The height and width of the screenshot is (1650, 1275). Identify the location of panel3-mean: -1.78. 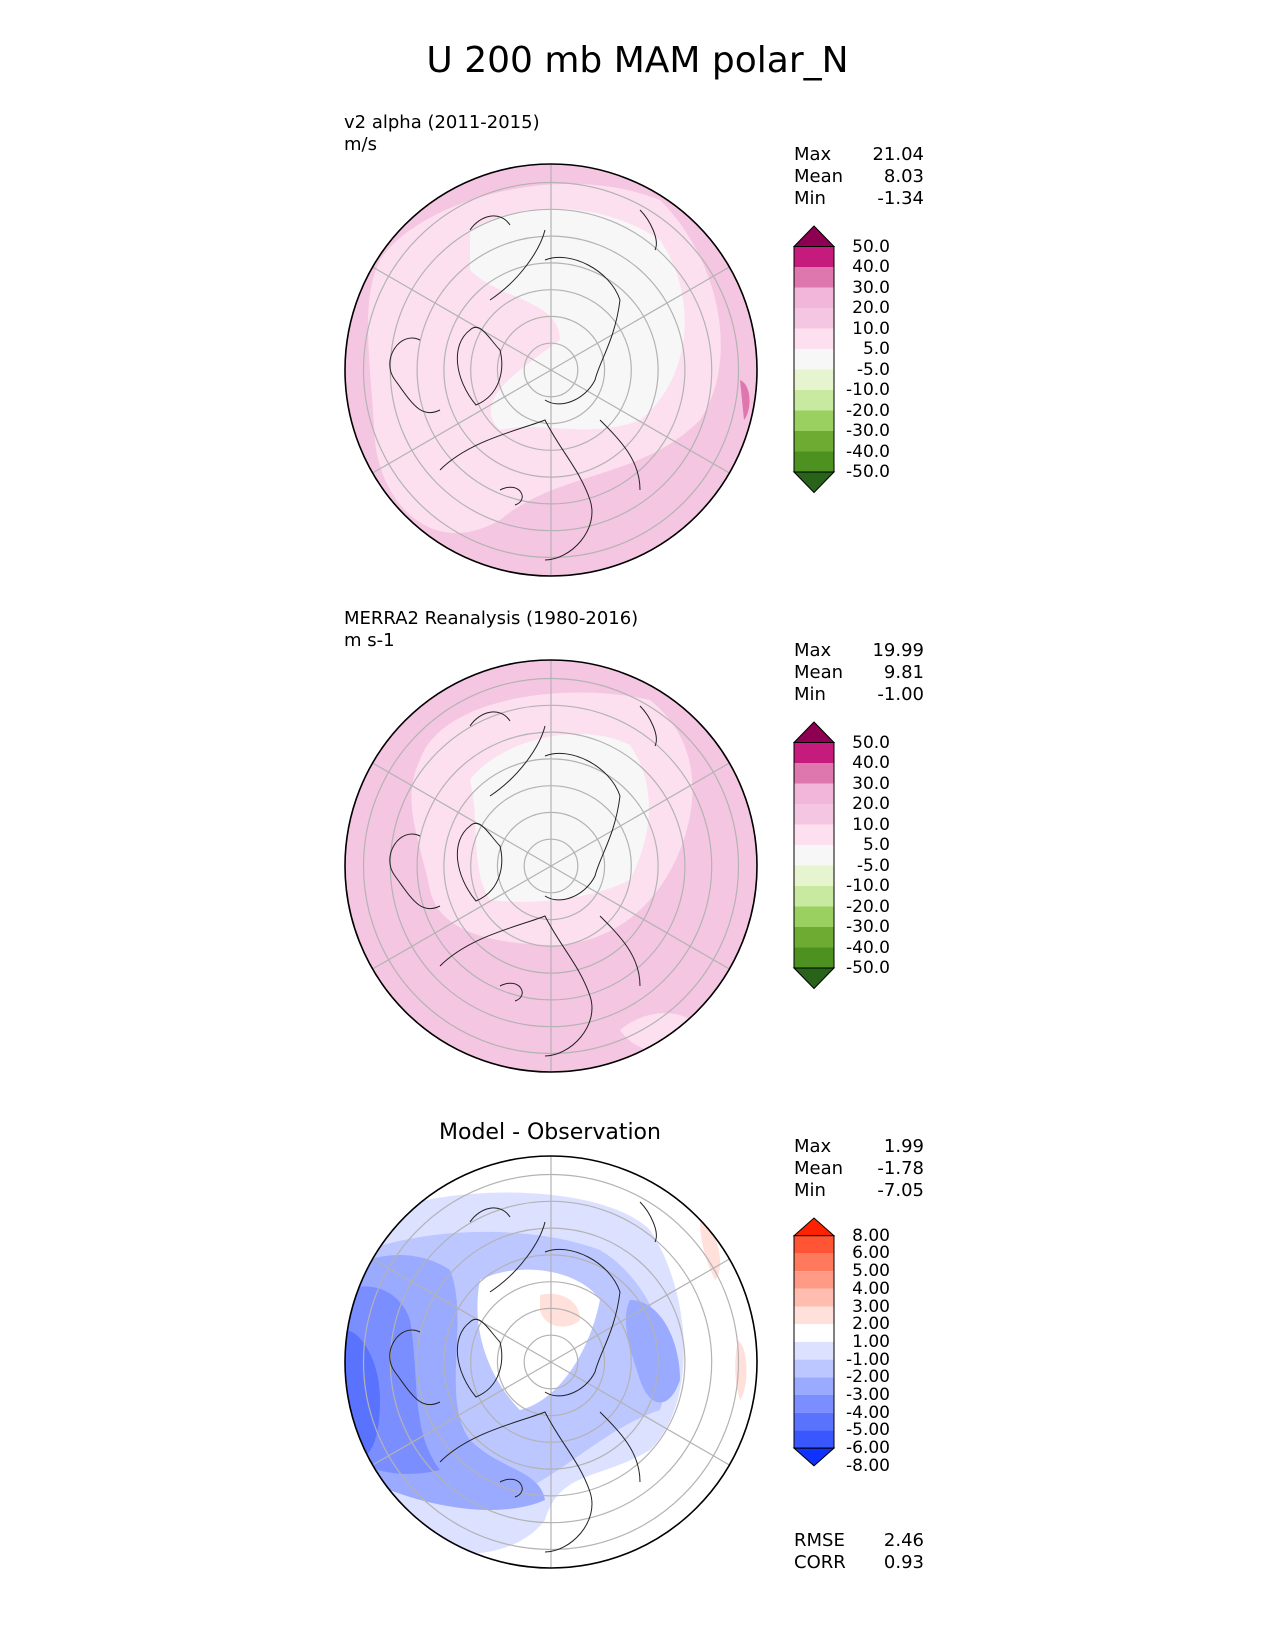
(900, 1168).